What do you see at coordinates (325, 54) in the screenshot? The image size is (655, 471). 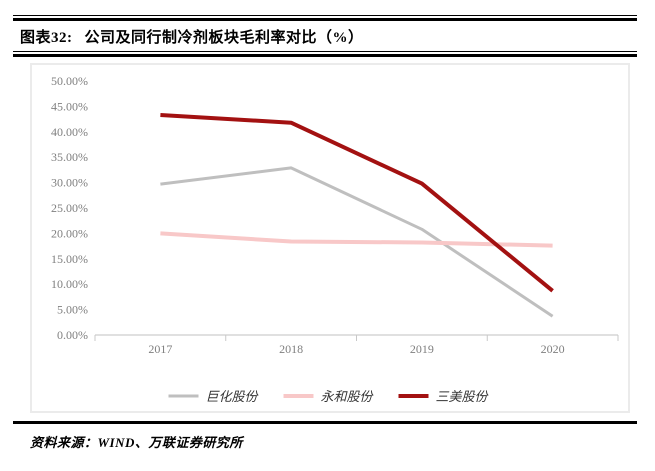 I see `title-divider` at bounding box center [325, 54].